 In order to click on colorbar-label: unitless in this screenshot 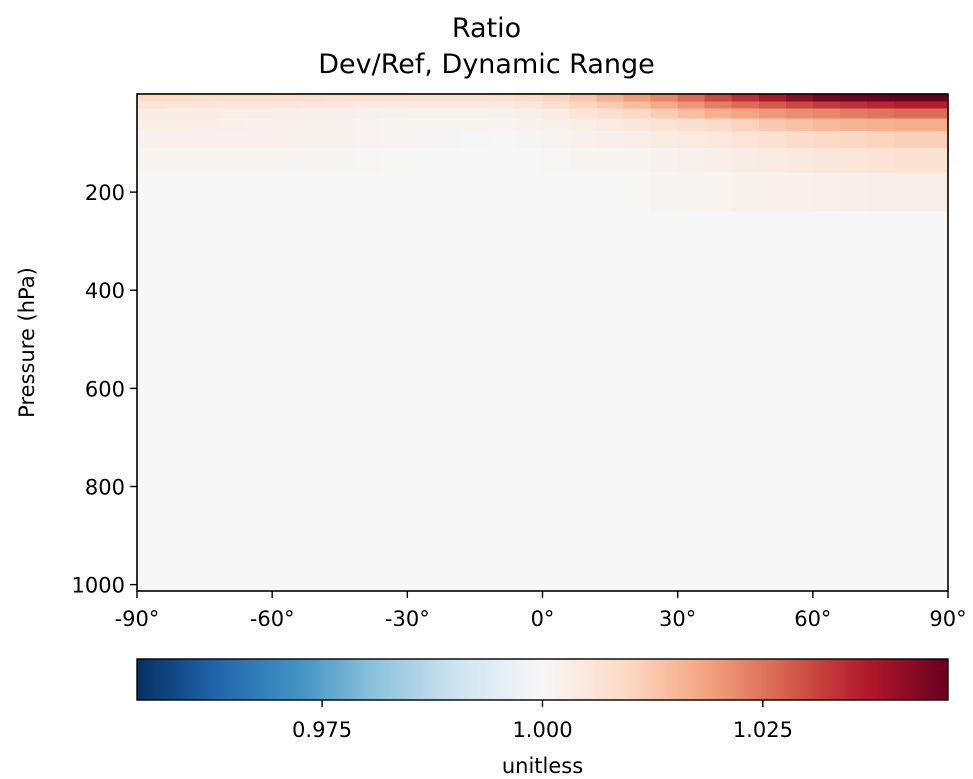, I will do `click(542, 766)`.